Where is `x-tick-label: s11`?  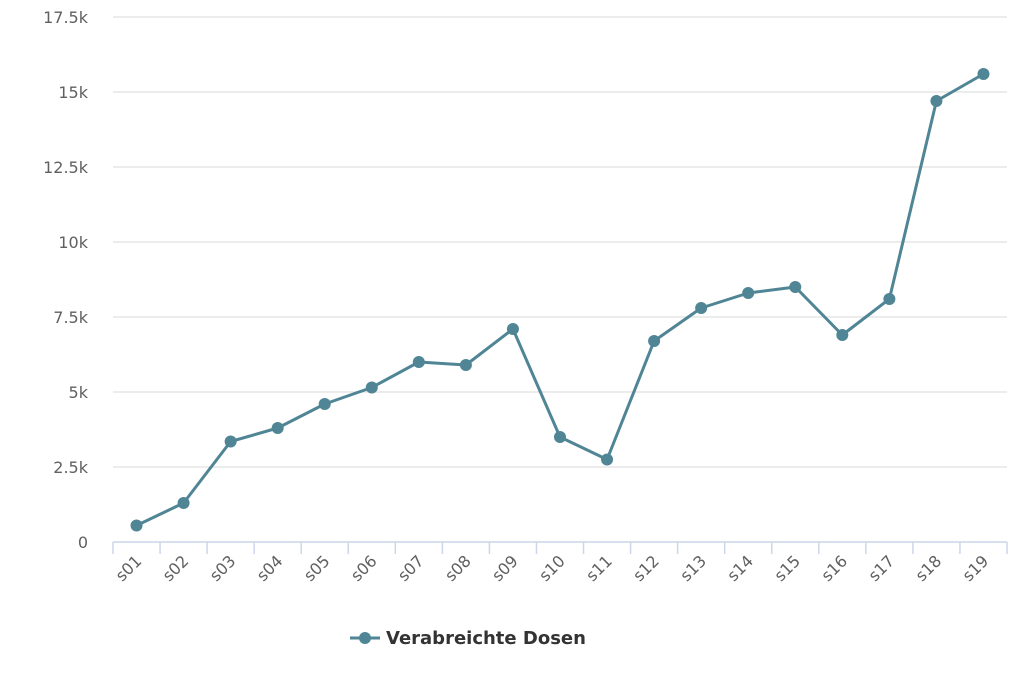
x-tick-label: s11 is located at coordinates (599, 568).